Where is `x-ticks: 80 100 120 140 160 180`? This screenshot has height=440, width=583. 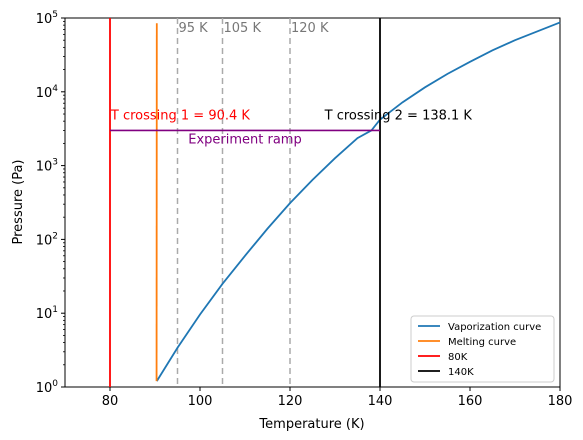
x-ticks: 80 100 120 140 160 180 is located at coordinates (337, 398).